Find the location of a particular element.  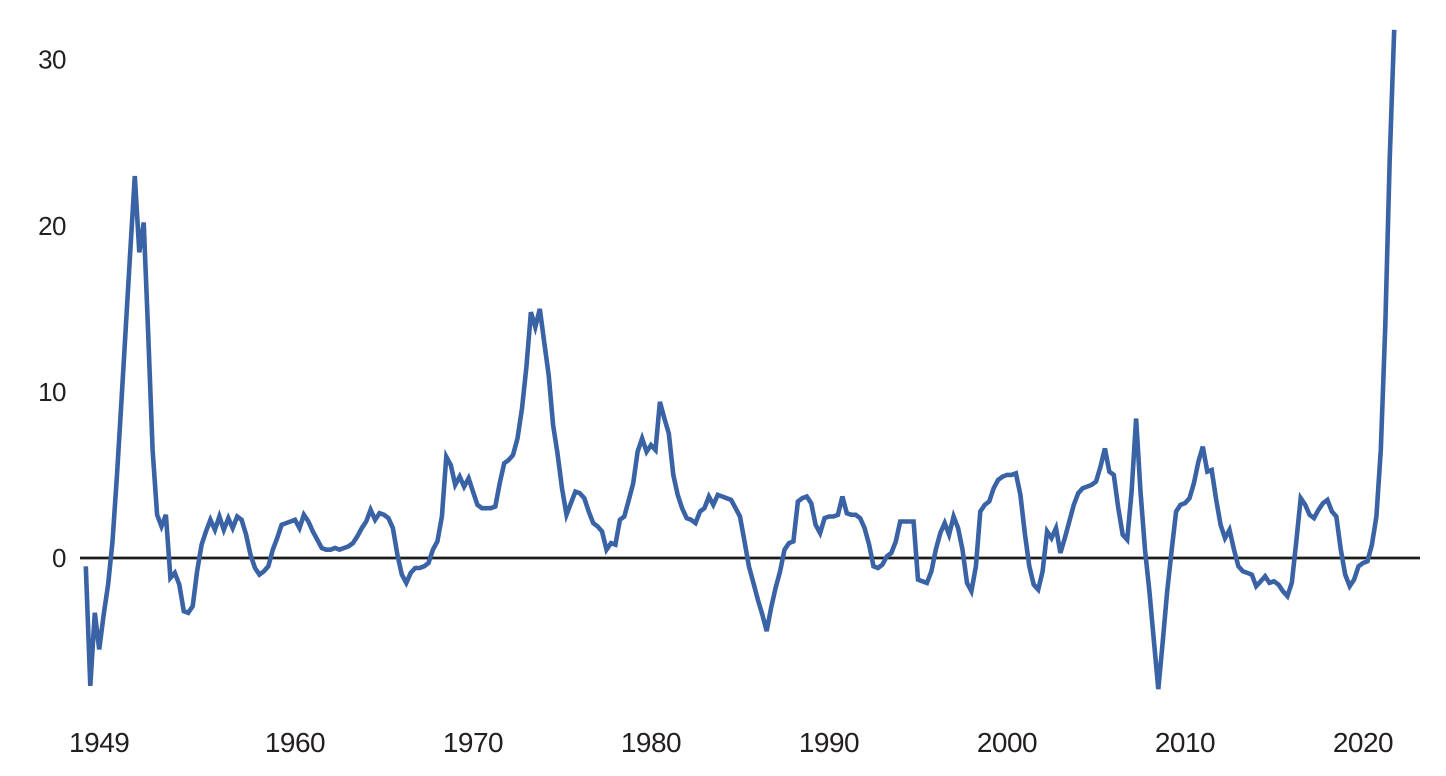

x-tick-label-2020: 2020 is located at coordinates (1363, 742).